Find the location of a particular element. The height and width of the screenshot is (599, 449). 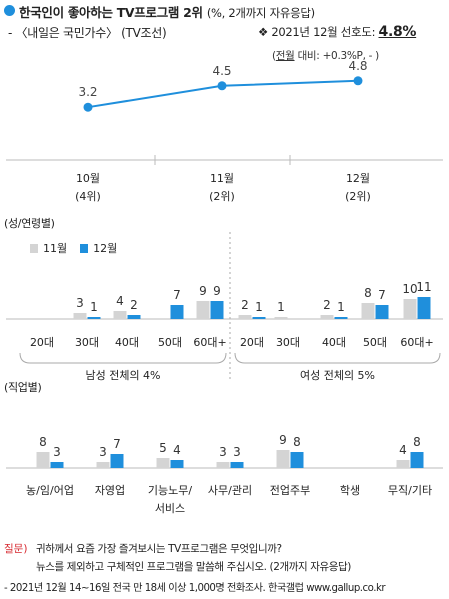

occupation-x-tick-label: 사무/관리 is located at coordinates (230, 490).